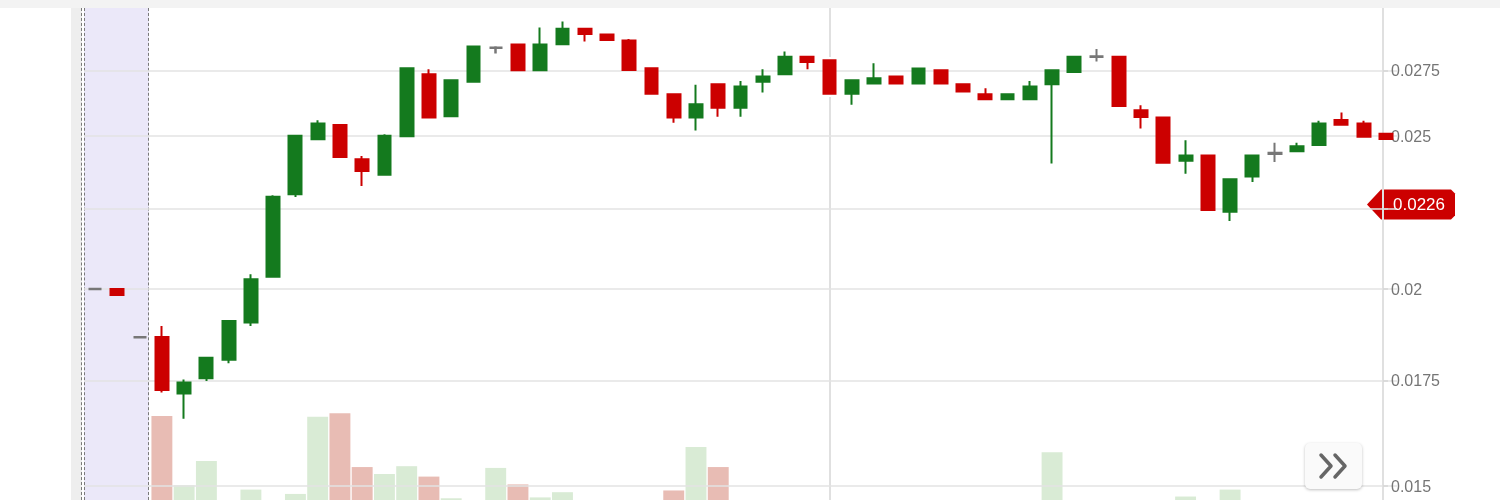 This screenshot has height=500, width=1500. What do you see at coordinates (1416, 381) in the screenshot?
I see `y-tick-label: 0.0175` at bounding box center [1416, 381].